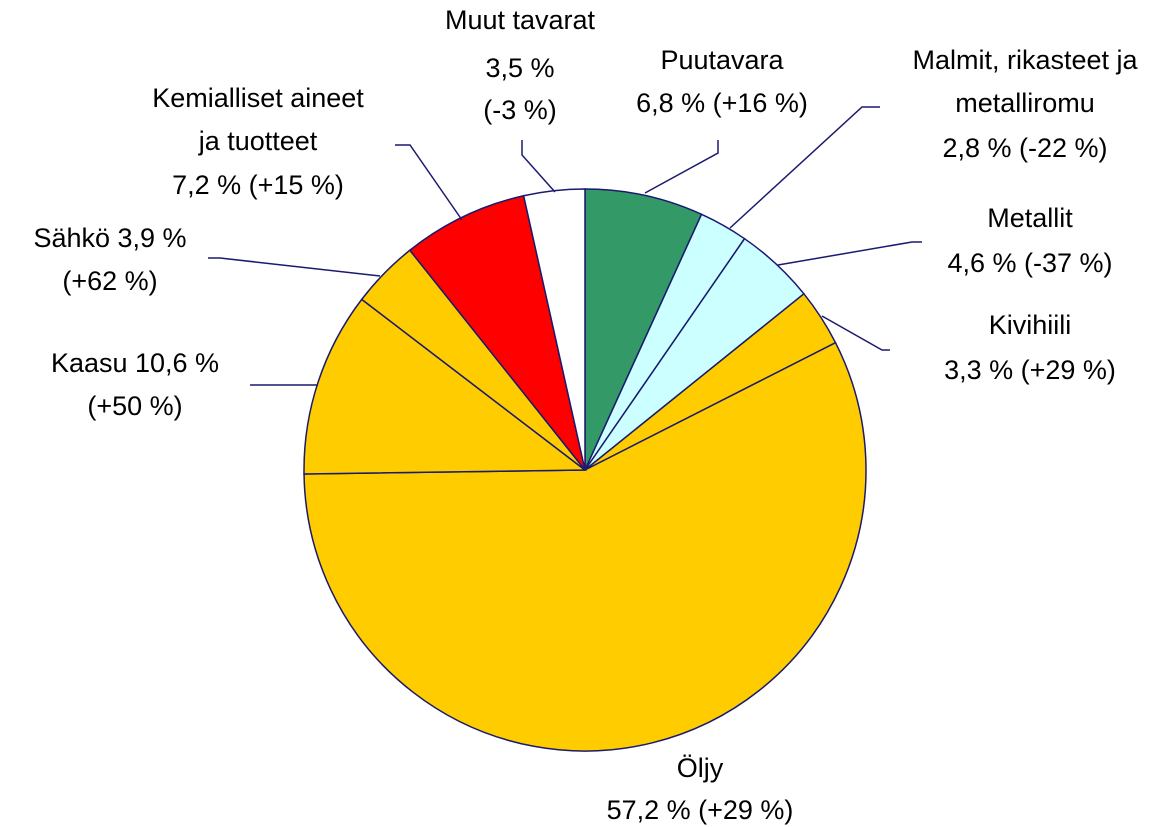 This screenshot has height=827, width=1168. Describe the element at coordinates (722, 103) in the screenshot. I see `slice-label: 6,8 % (+16 %)` at that location.